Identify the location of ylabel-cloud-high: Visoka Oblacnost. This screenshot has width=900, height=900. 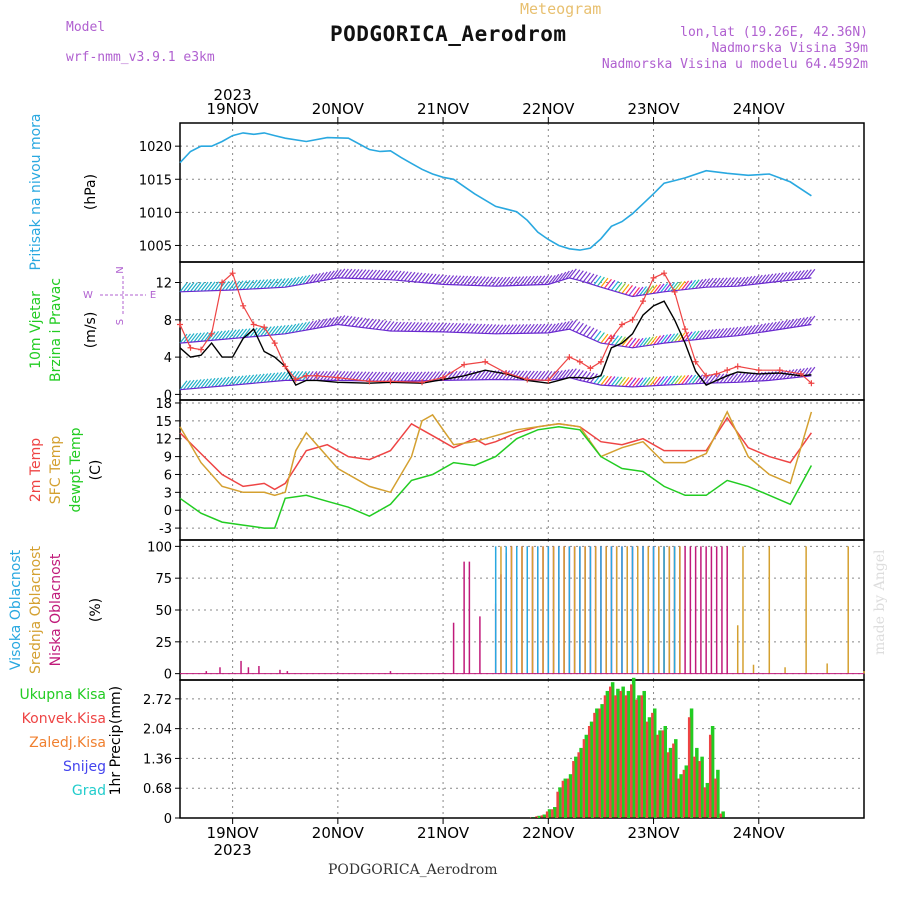
(16, 609).